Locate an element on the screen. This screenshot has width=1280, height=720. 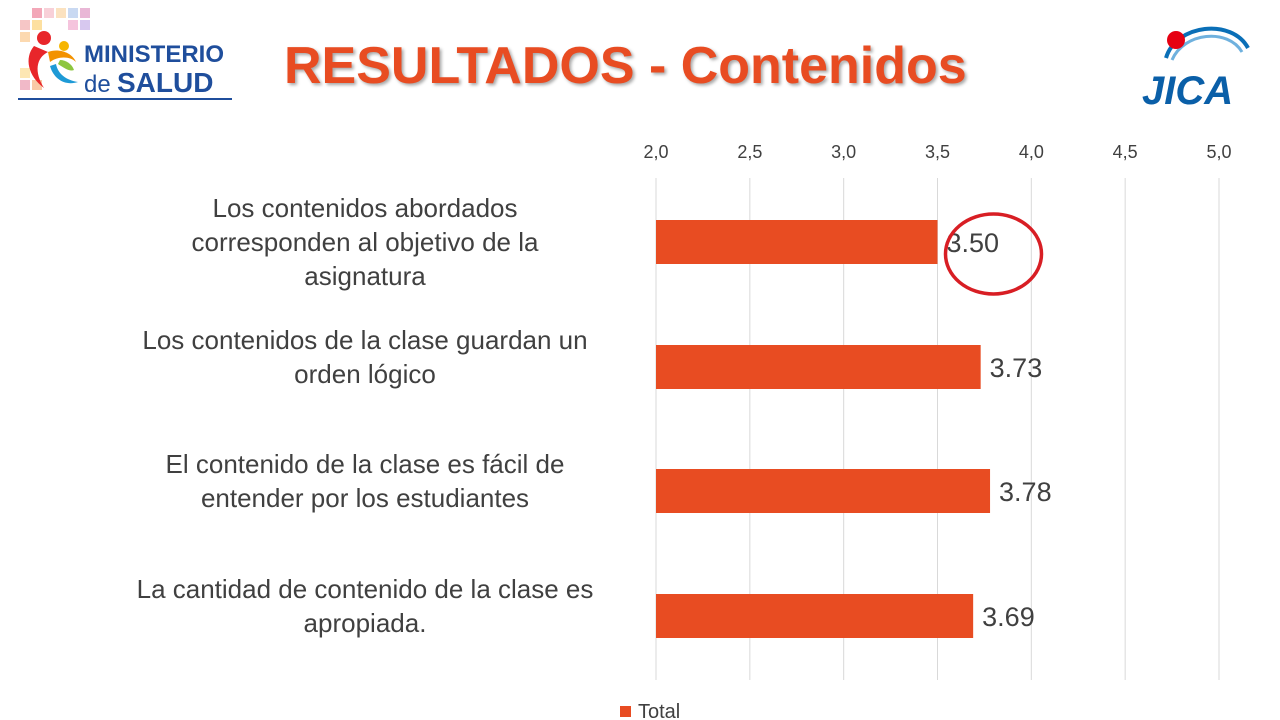
data-label: 3.50 is located at coordinates (973, 243).